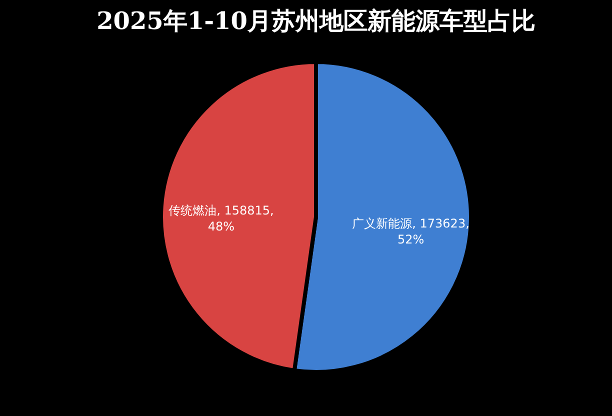 The image size is (612, 416). I want to click on slice-label: 传统燃油, 158815, 48%, so click(221, 218).